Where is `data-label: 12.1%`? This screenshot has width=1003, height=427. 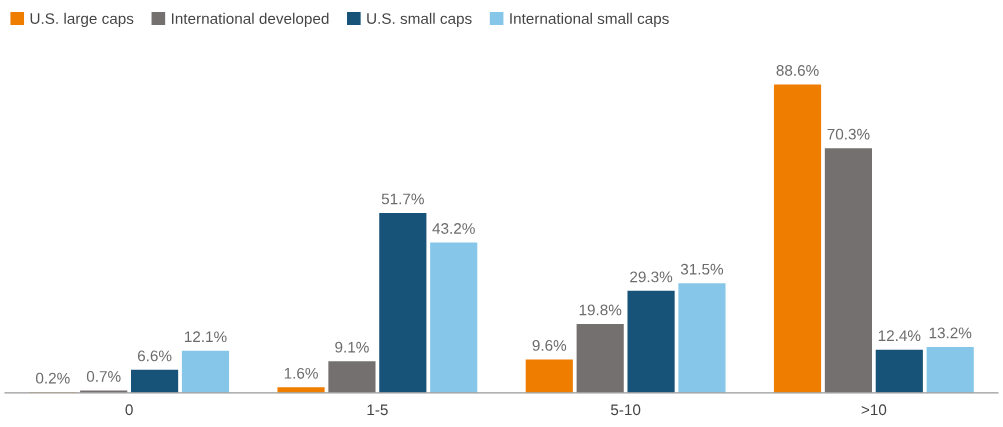
data-label: 12.1% is located at coordinates (205, 337).